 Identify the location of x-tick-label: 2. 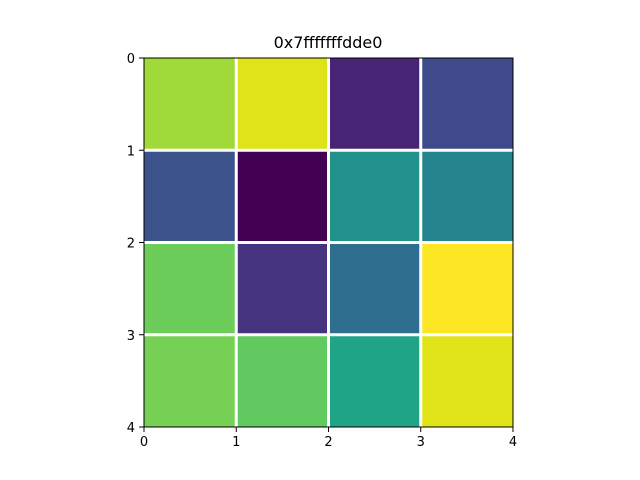
(328, 442).